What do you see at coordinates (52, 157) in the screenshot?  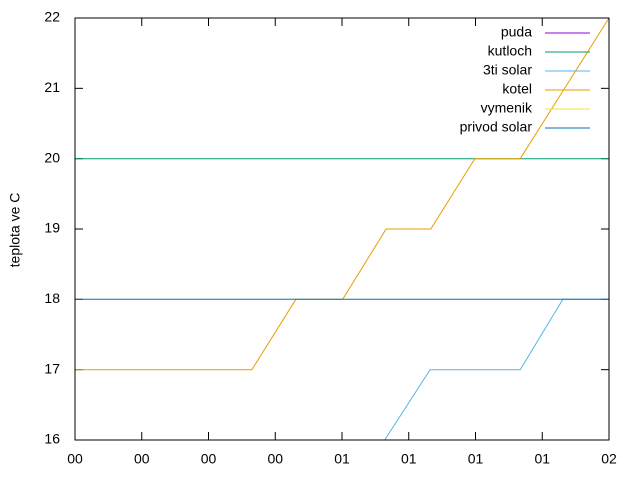 I see `y-tick-label: 20` at bounding box center [52, 157].